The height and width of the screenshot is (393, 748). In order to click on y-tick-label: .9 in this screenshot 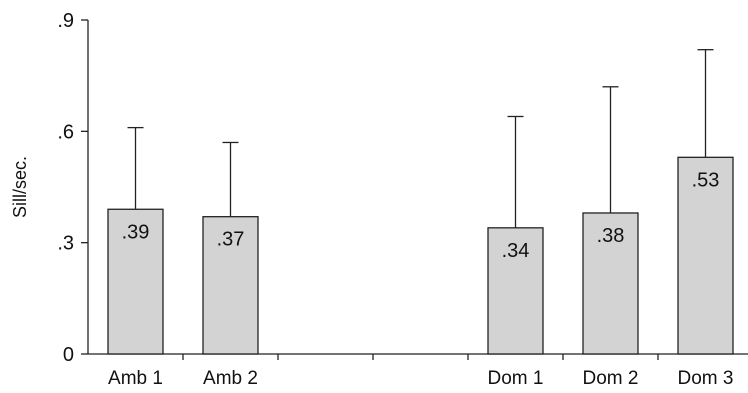, I will do `click(65, 21)`.